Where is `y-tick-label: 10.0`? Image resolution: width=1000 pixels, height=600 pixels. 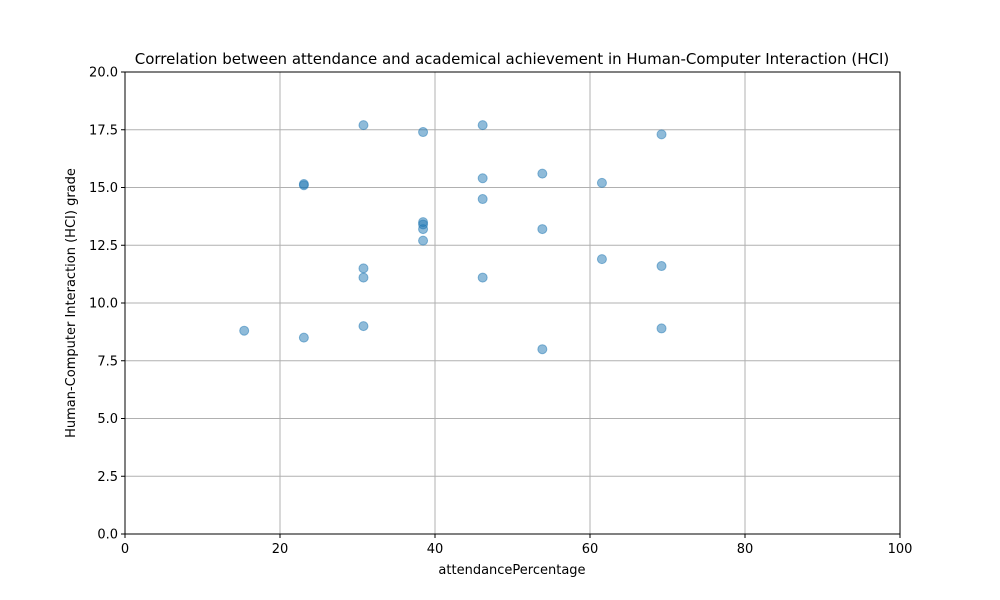 y-tick-label: 10.0 is located at coordinates (103, 304).